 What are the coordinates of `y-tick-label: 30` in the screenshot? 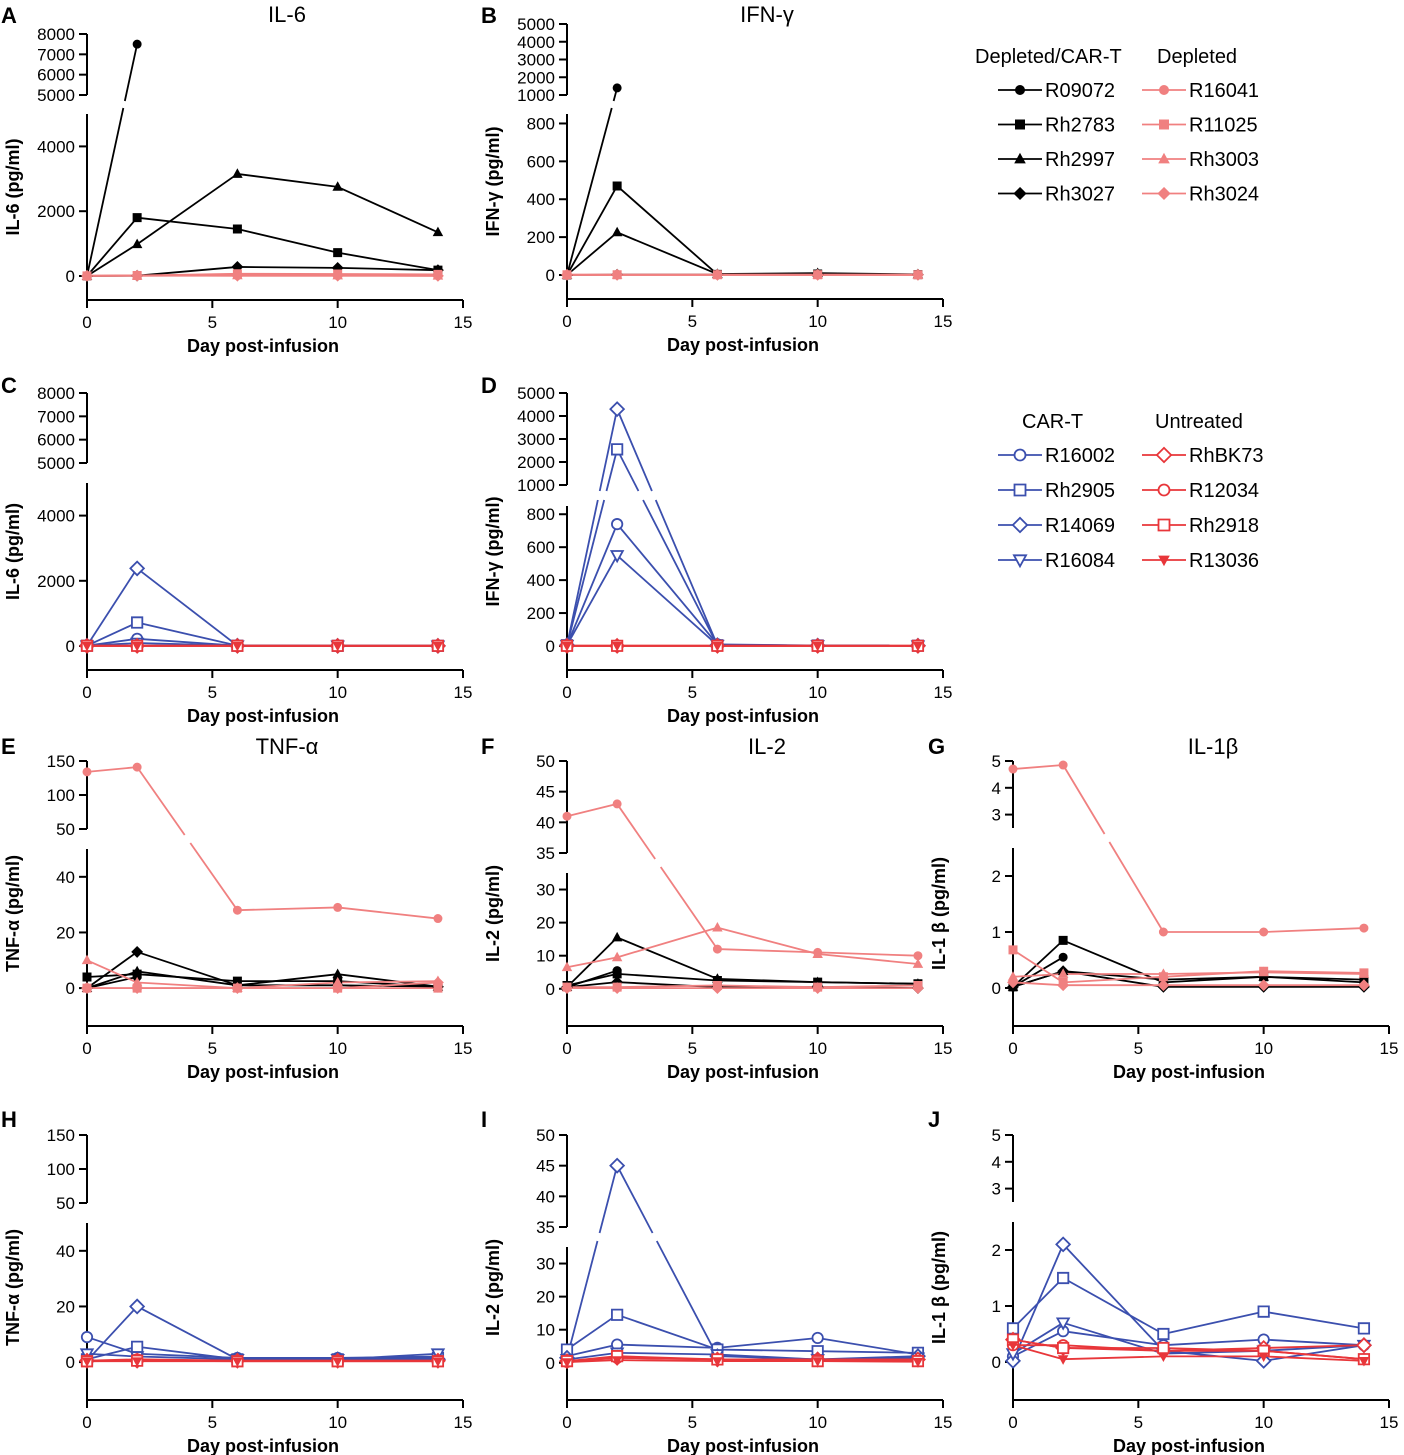 It's located at (545, 890).